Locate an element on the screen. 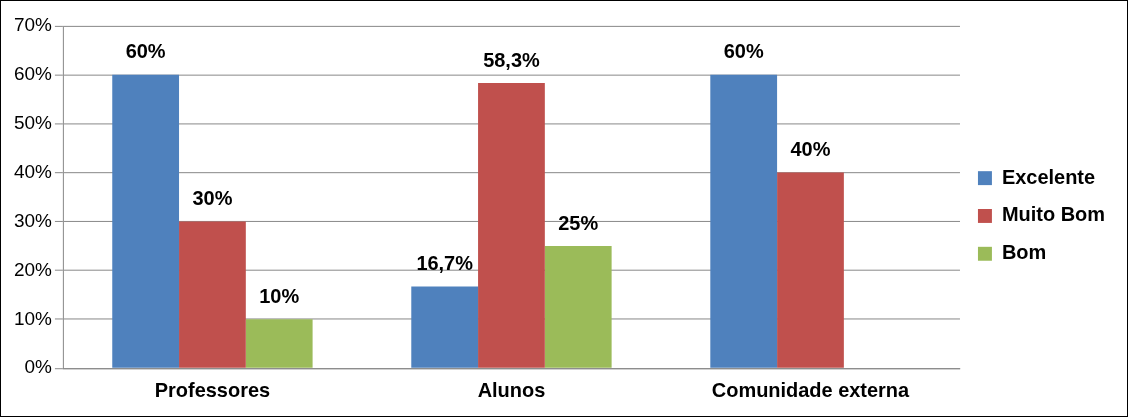 Image resolution: width=1130 pixels, height=419 pixels. y-tick-label: 40% is located at coordinates (33, 171).